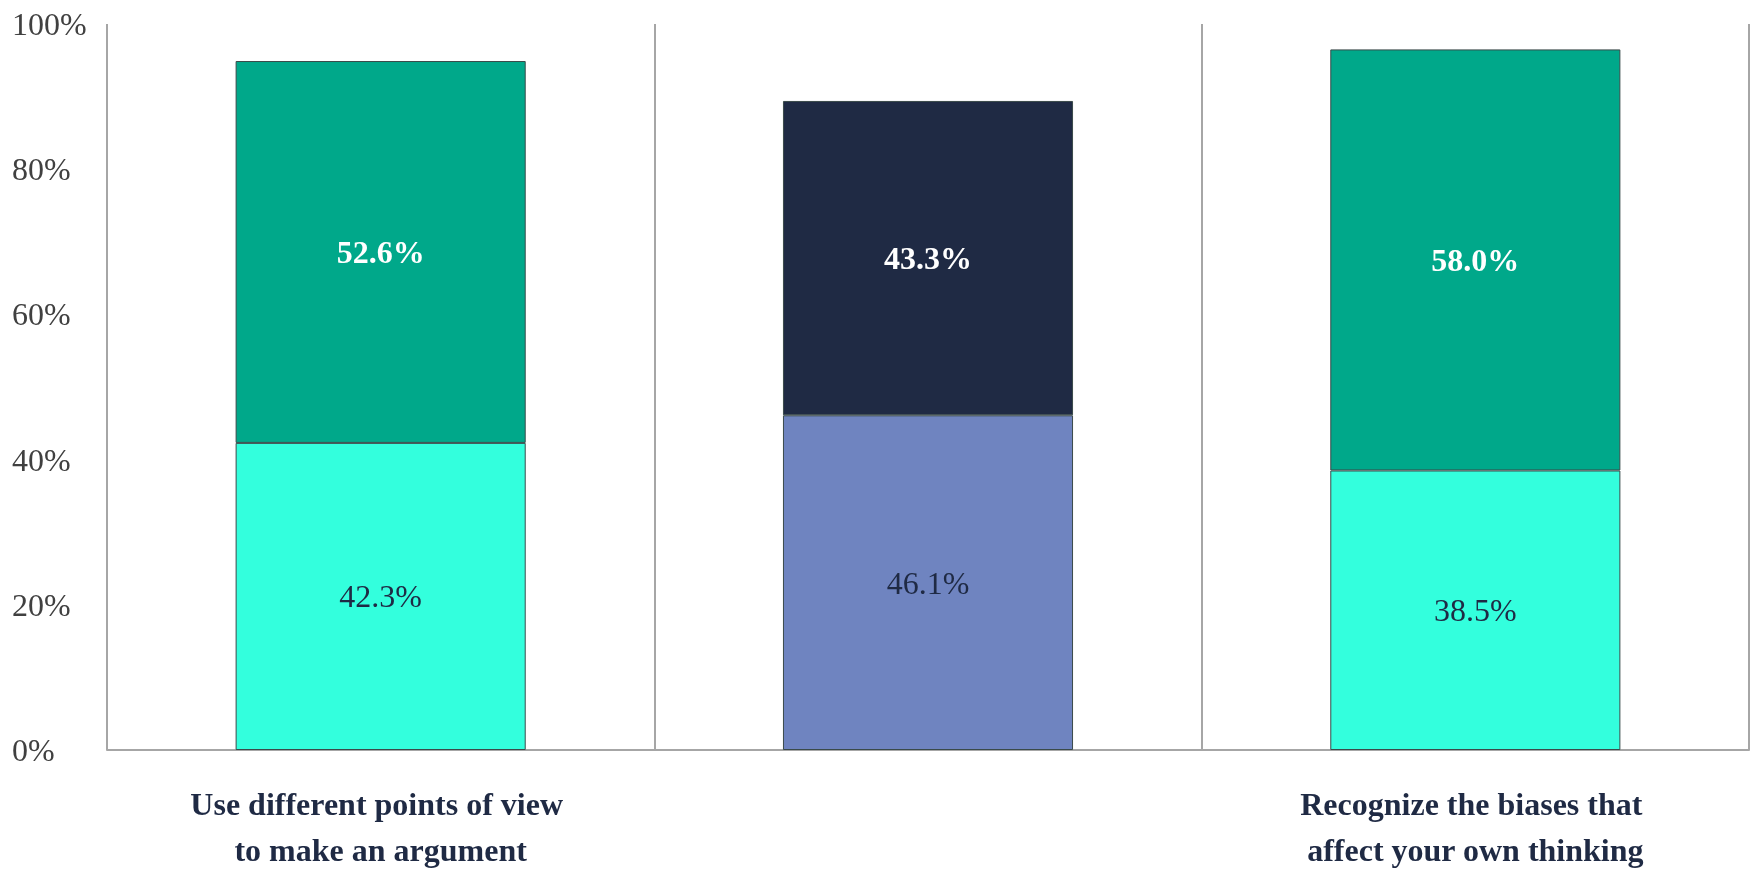 Image resolution: width=1752 pixels, height=873 pixels. What do you see at coordinates (1475, 827) in the screenshot?
I see `x-tick-label: Recognize the biases that affect your own thinking` at bounding box center [1475, 827].